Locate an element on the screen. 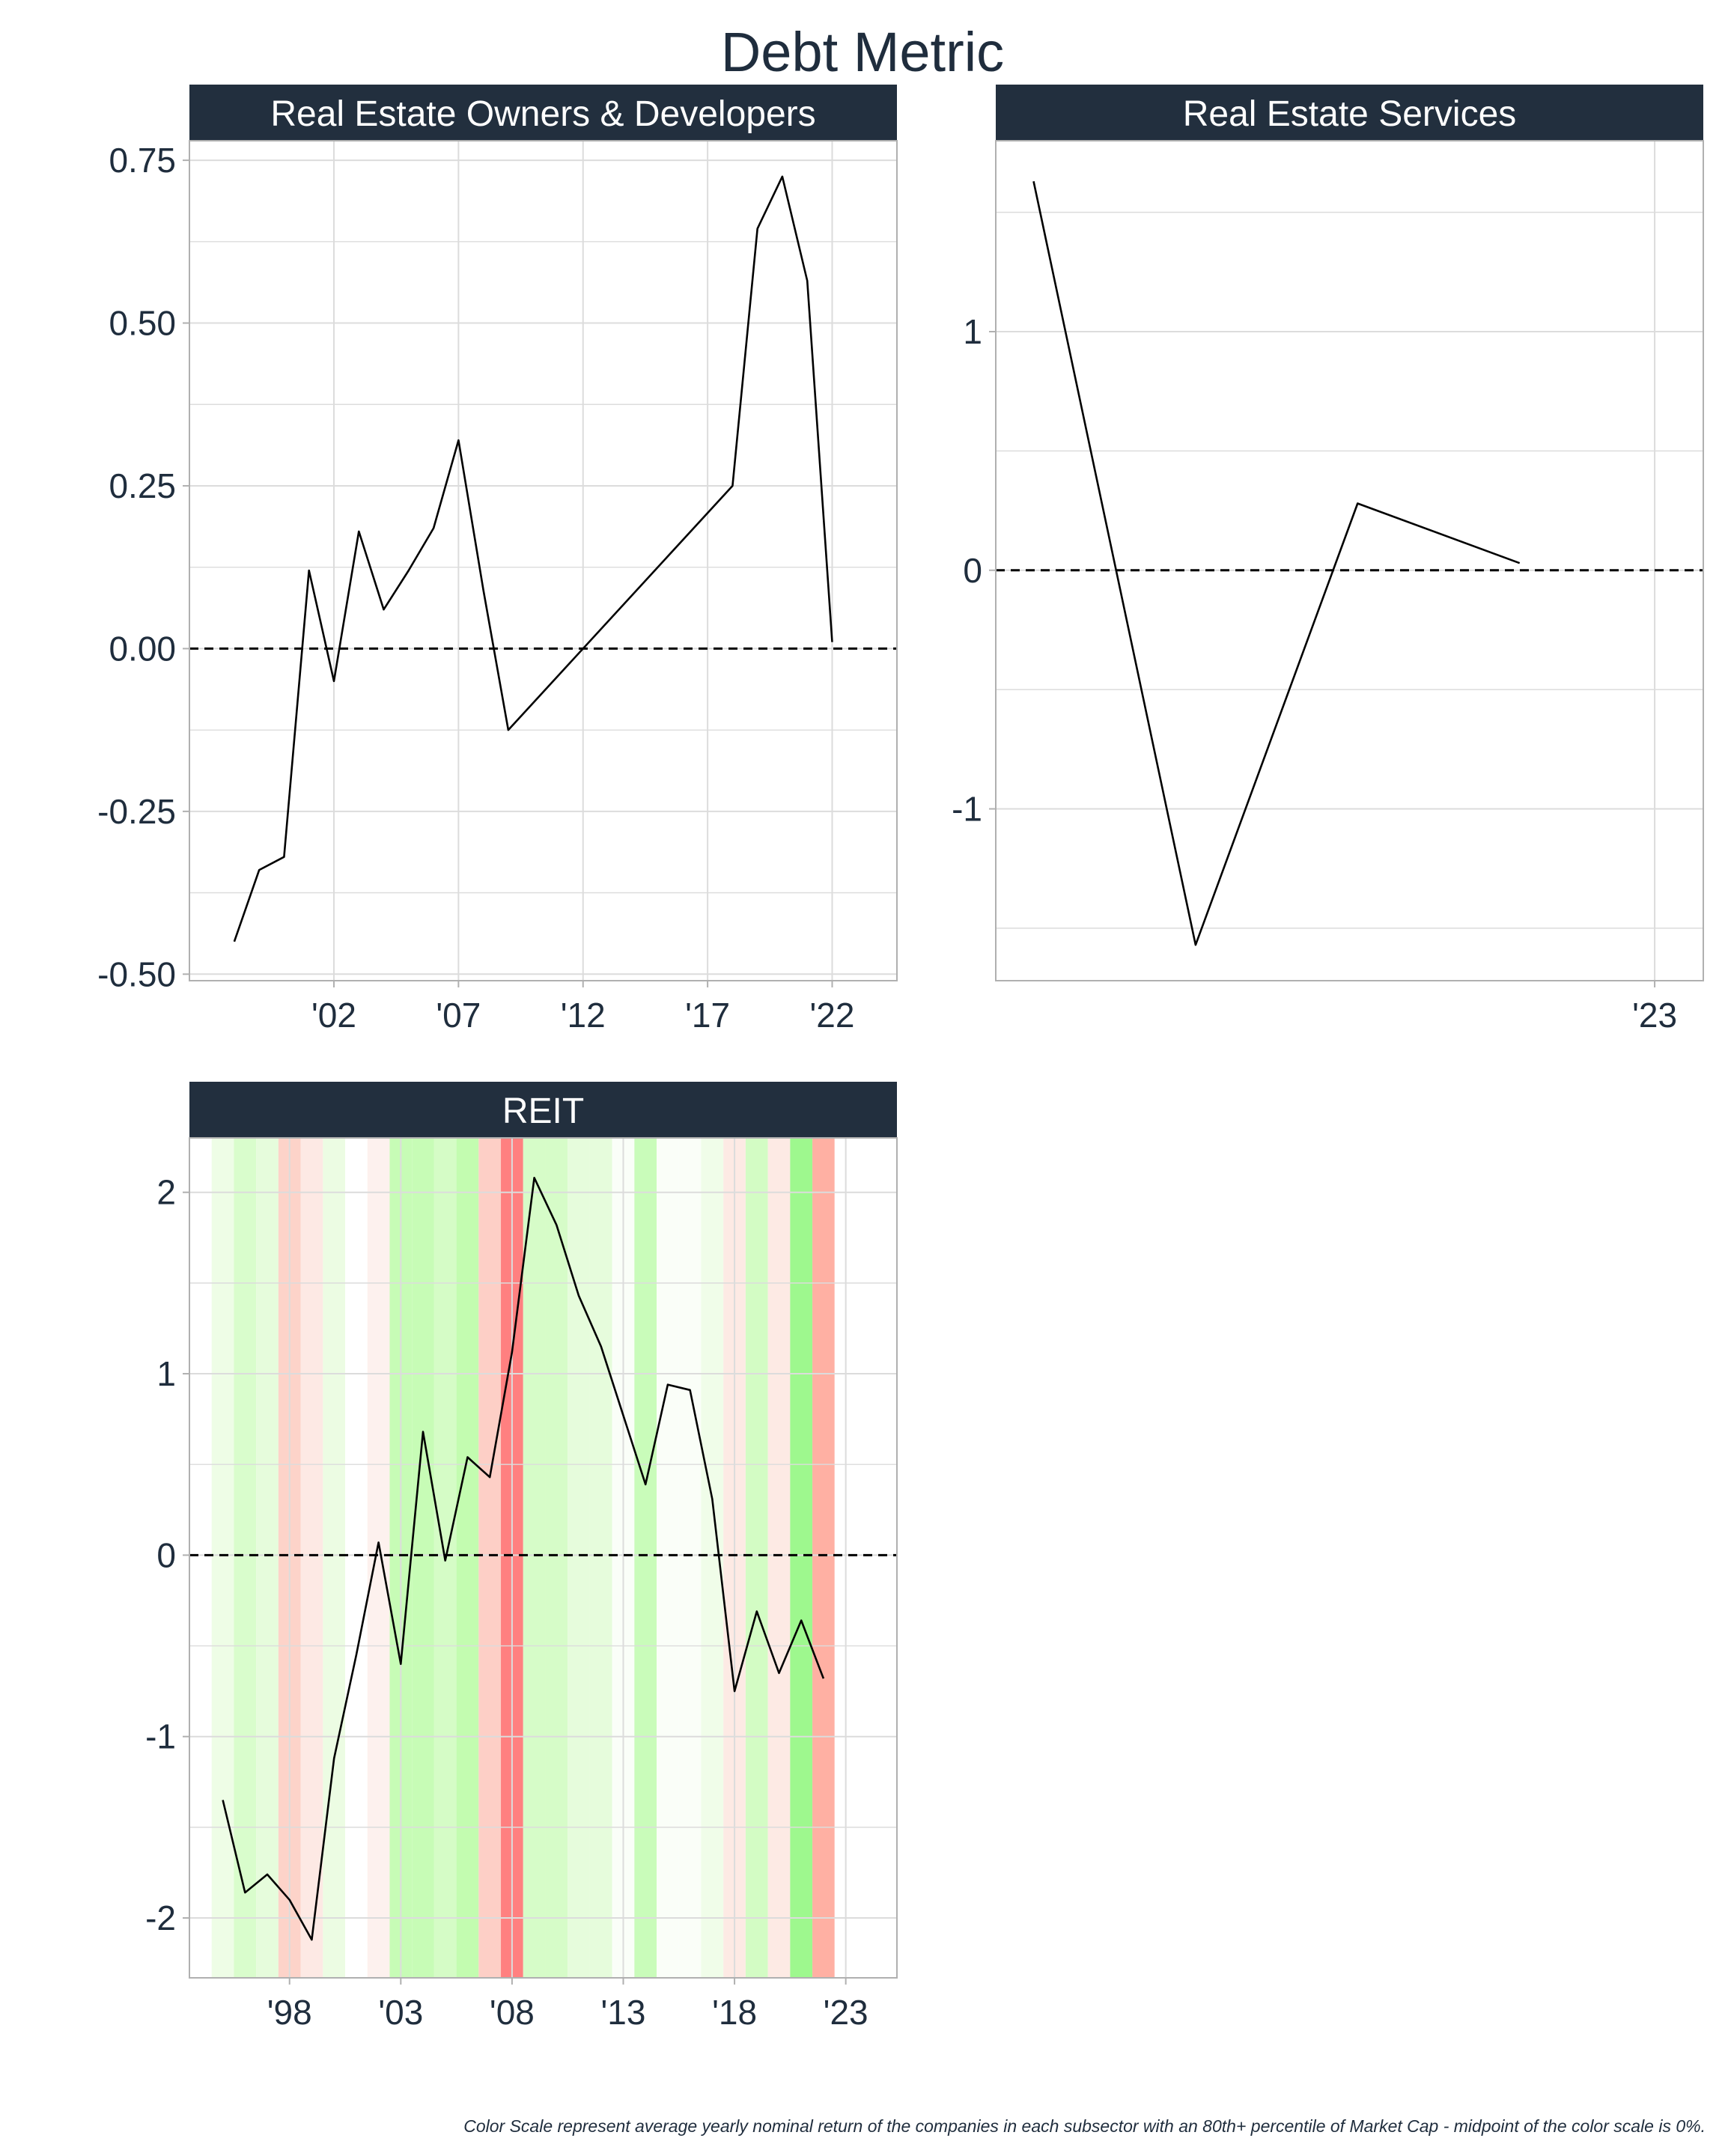 This screenshot has width=1725, height=2156. y-tick-label: 0.00 is located at coordinates (142, 648).